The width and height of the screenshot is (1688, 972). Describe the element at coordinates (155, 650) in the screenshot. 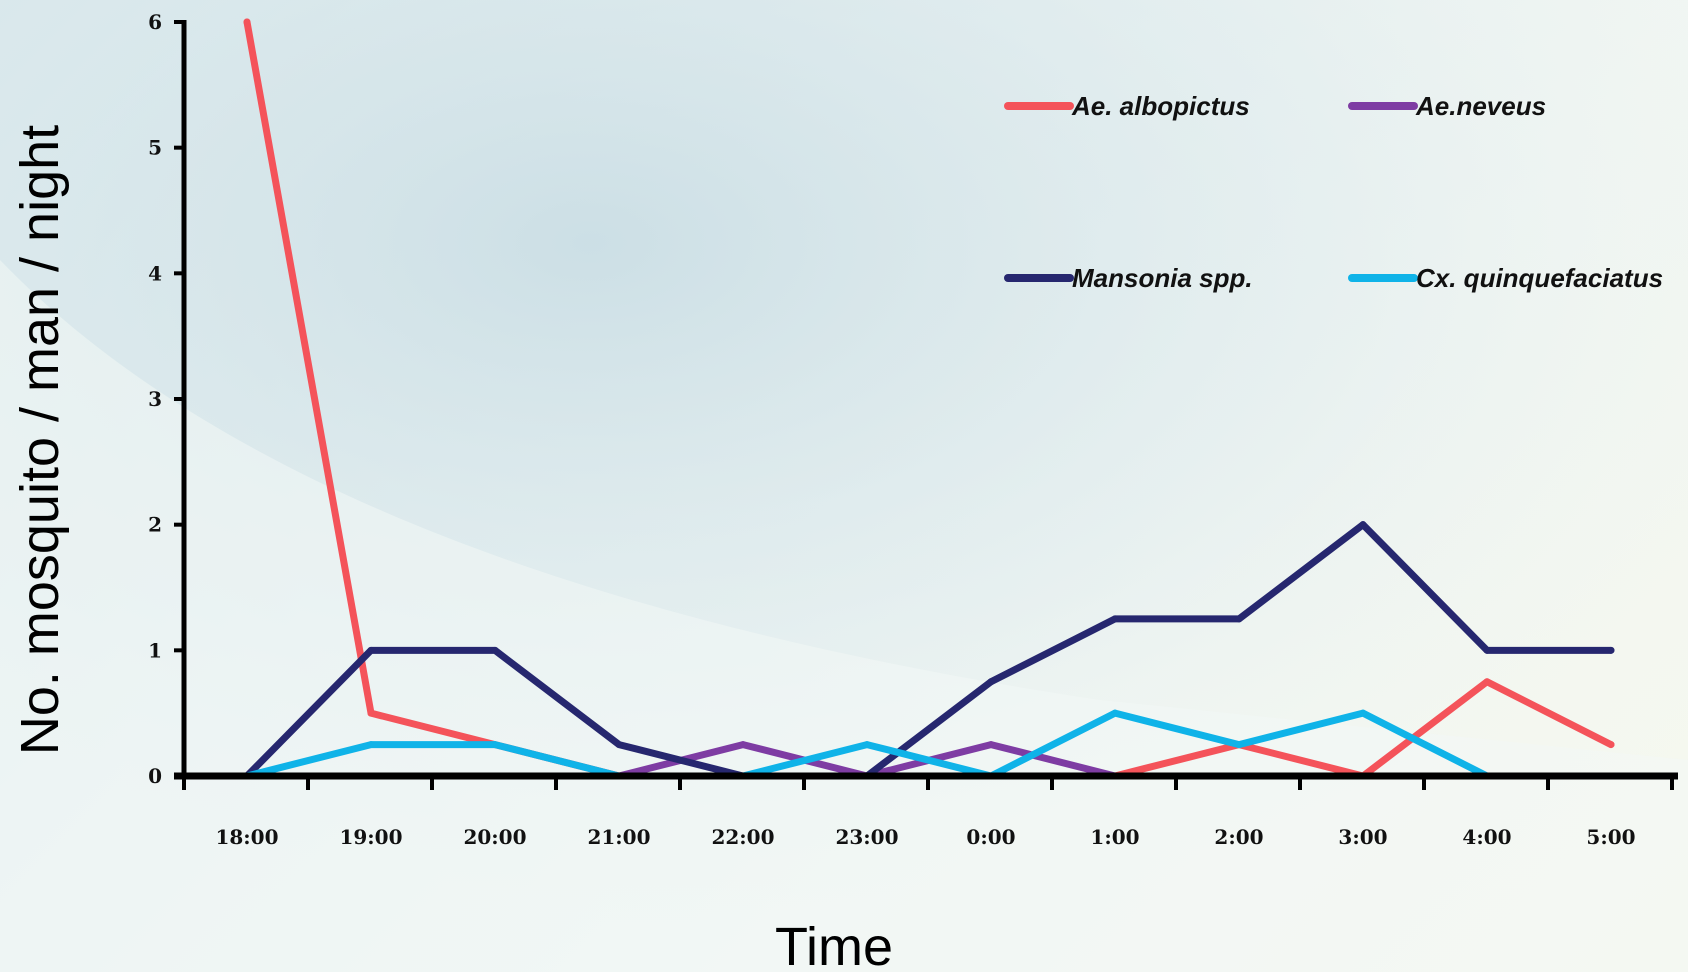

I see `y-tick-label: 1` at that location.